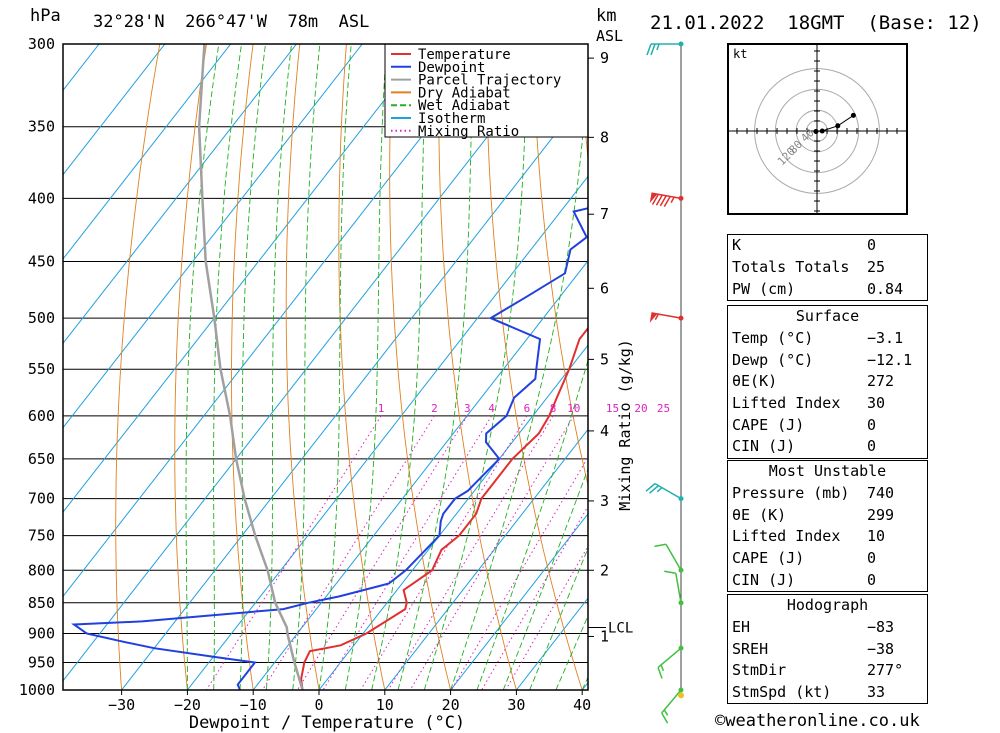 This screenshot has width=1000, height=733. I want to click on index-row: SREH −38, so click(828, 649).